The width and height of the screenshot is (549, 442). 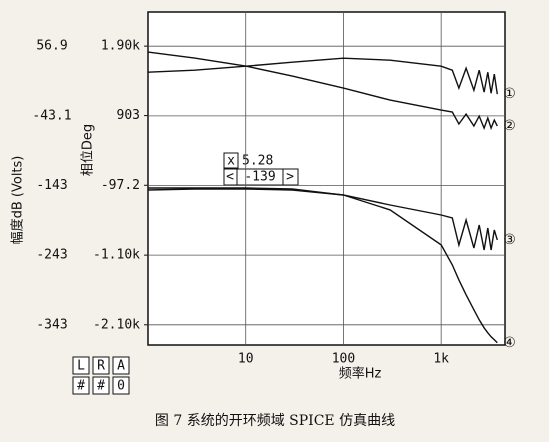 What do you see at coordinates (230, 177) in the screenshot?
I see `cursor-left: <` at bounding box center [230, 177].